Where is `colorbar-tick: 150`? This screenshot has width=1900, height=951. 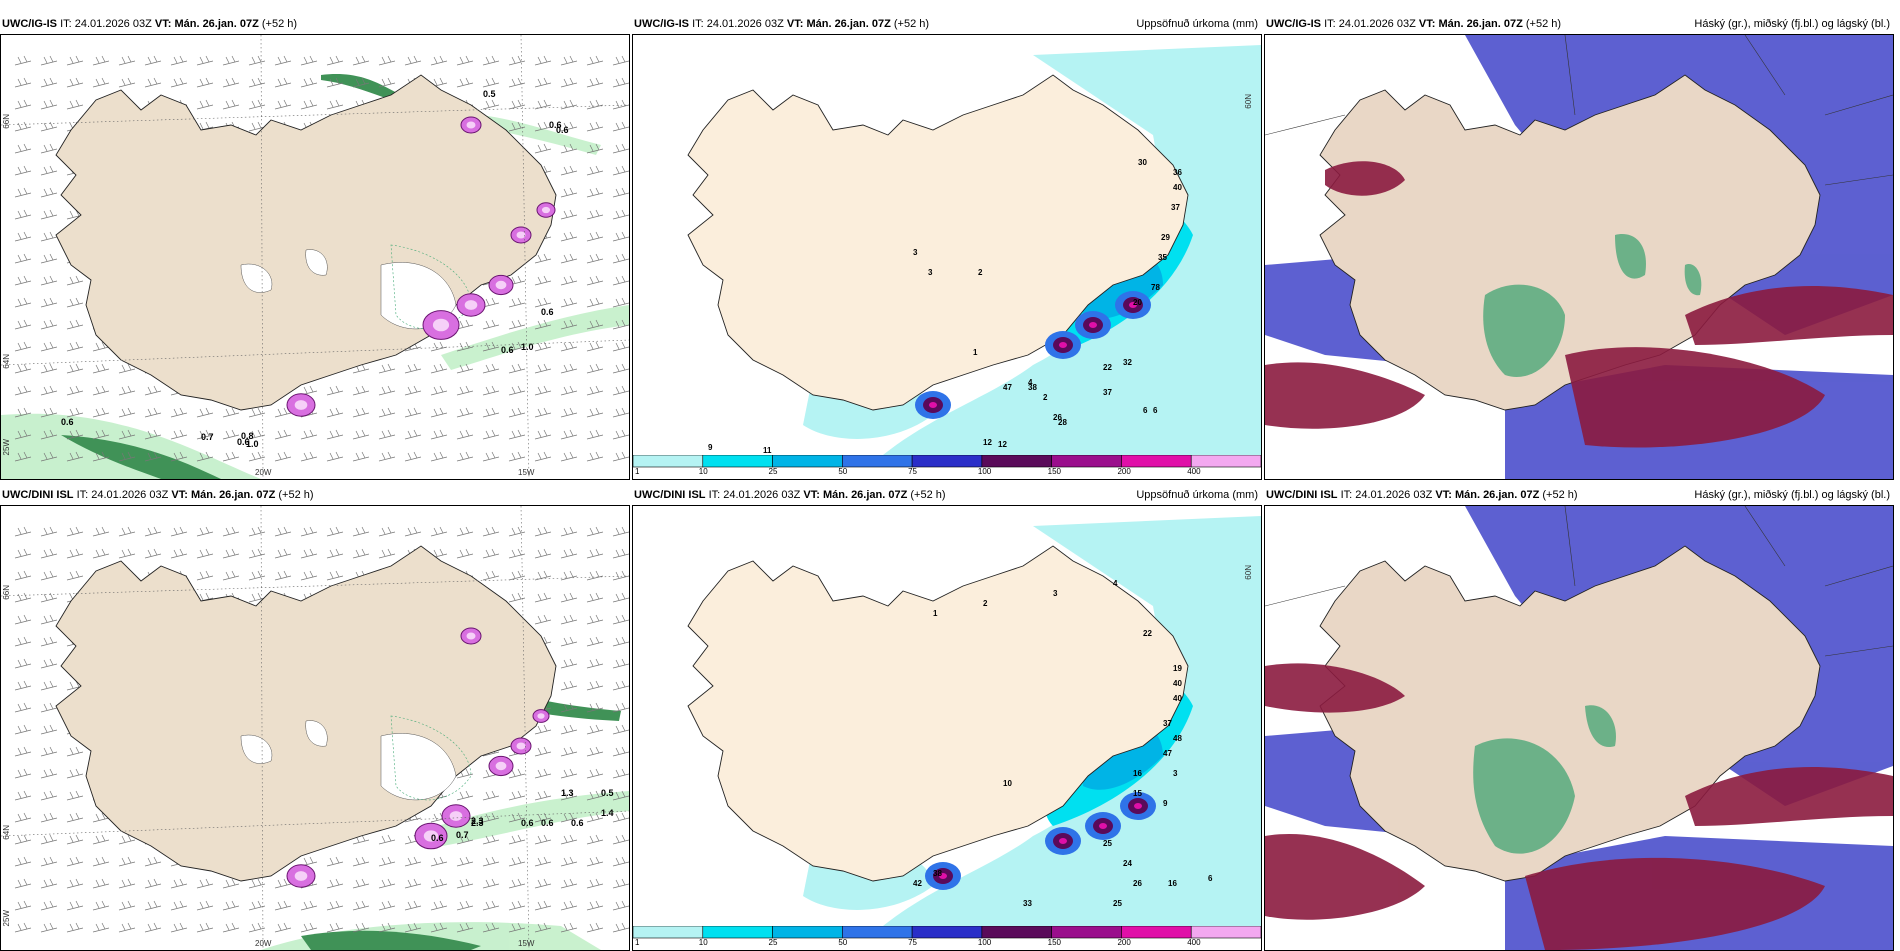
colorbar-tick: 150 is located at coordinates (1054, 942).